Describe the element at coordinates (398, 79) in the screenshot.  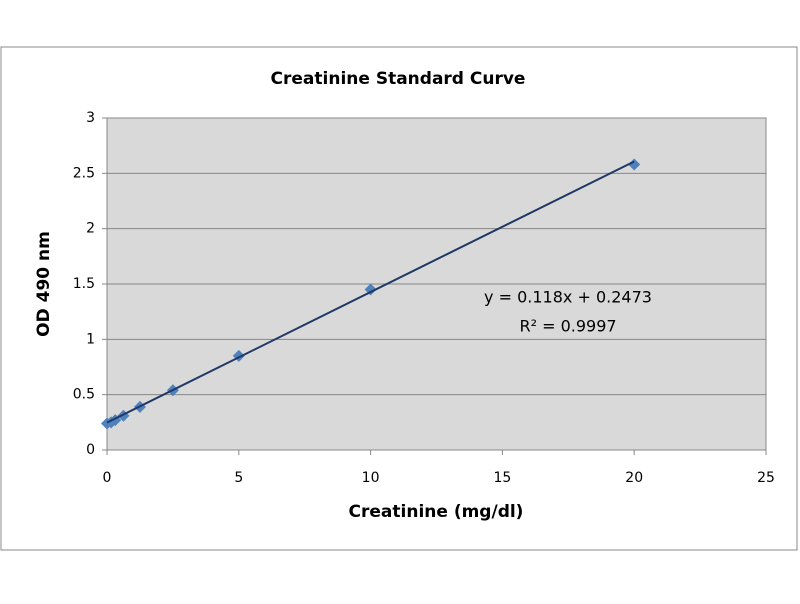
I see `chart-title: Creatinine Standard Curve` at that location.